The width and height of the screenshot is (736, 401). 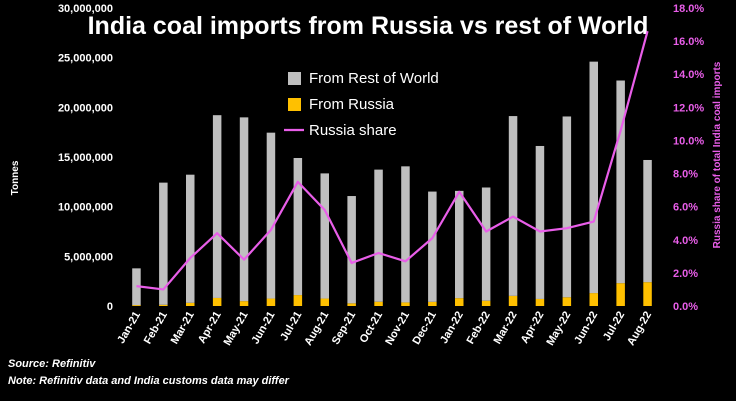 I want to click on y-tick-label: 0, so click(x=110, y=307).